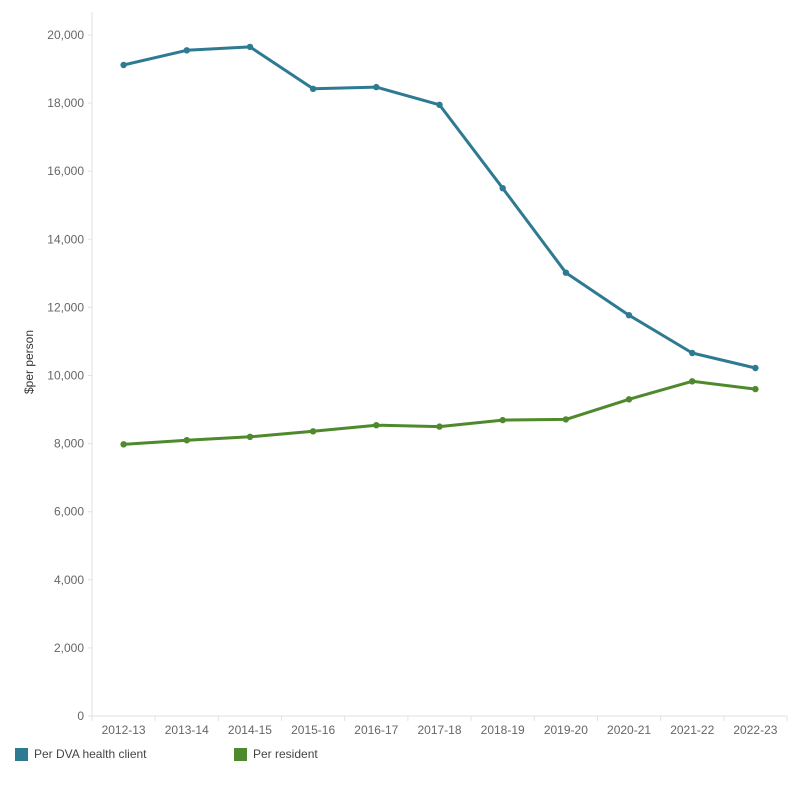 The image size is (800, 800). Describe the element at coordinates (65, 103) in the screenshot. I see `y-tick-label: 18,000` at that location.